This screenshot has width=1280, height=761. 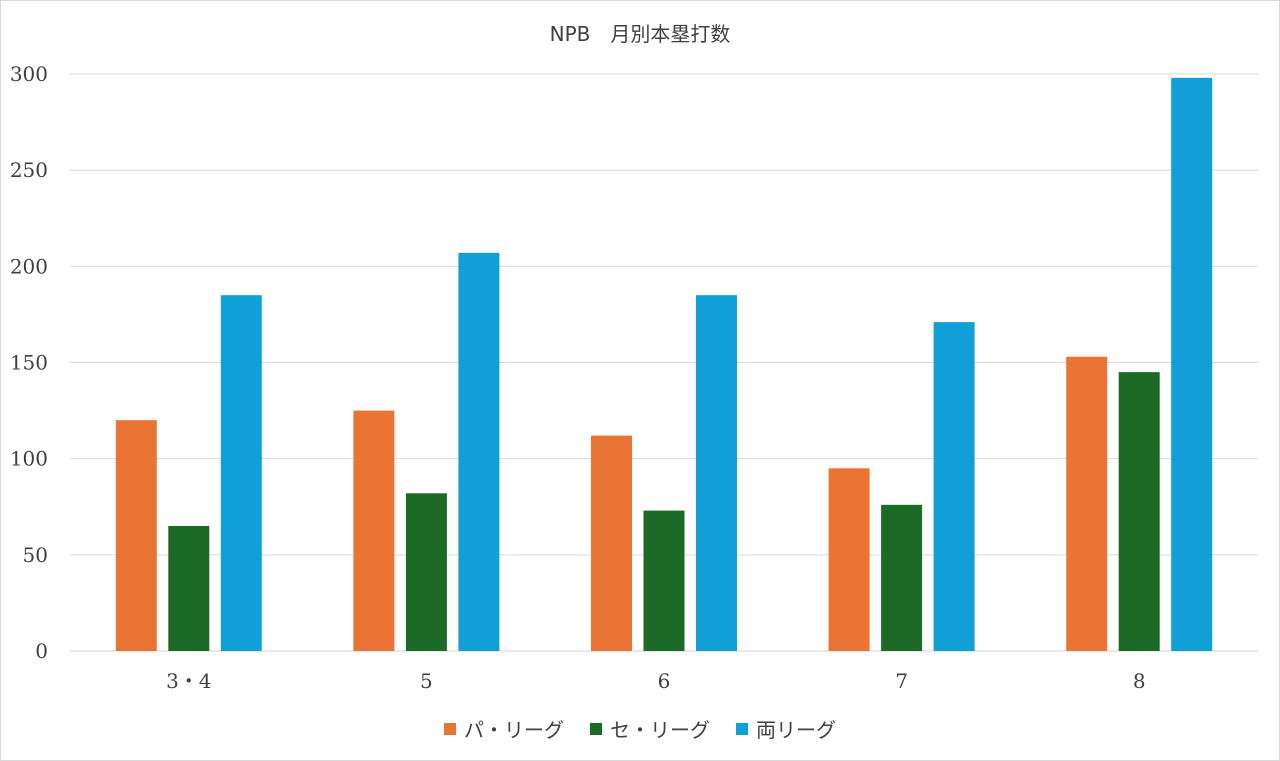 What do you see at coordinates (664, 681) in the screenshot?
I see `x-tick-label-2: 6` at bounding box center [664, 681].